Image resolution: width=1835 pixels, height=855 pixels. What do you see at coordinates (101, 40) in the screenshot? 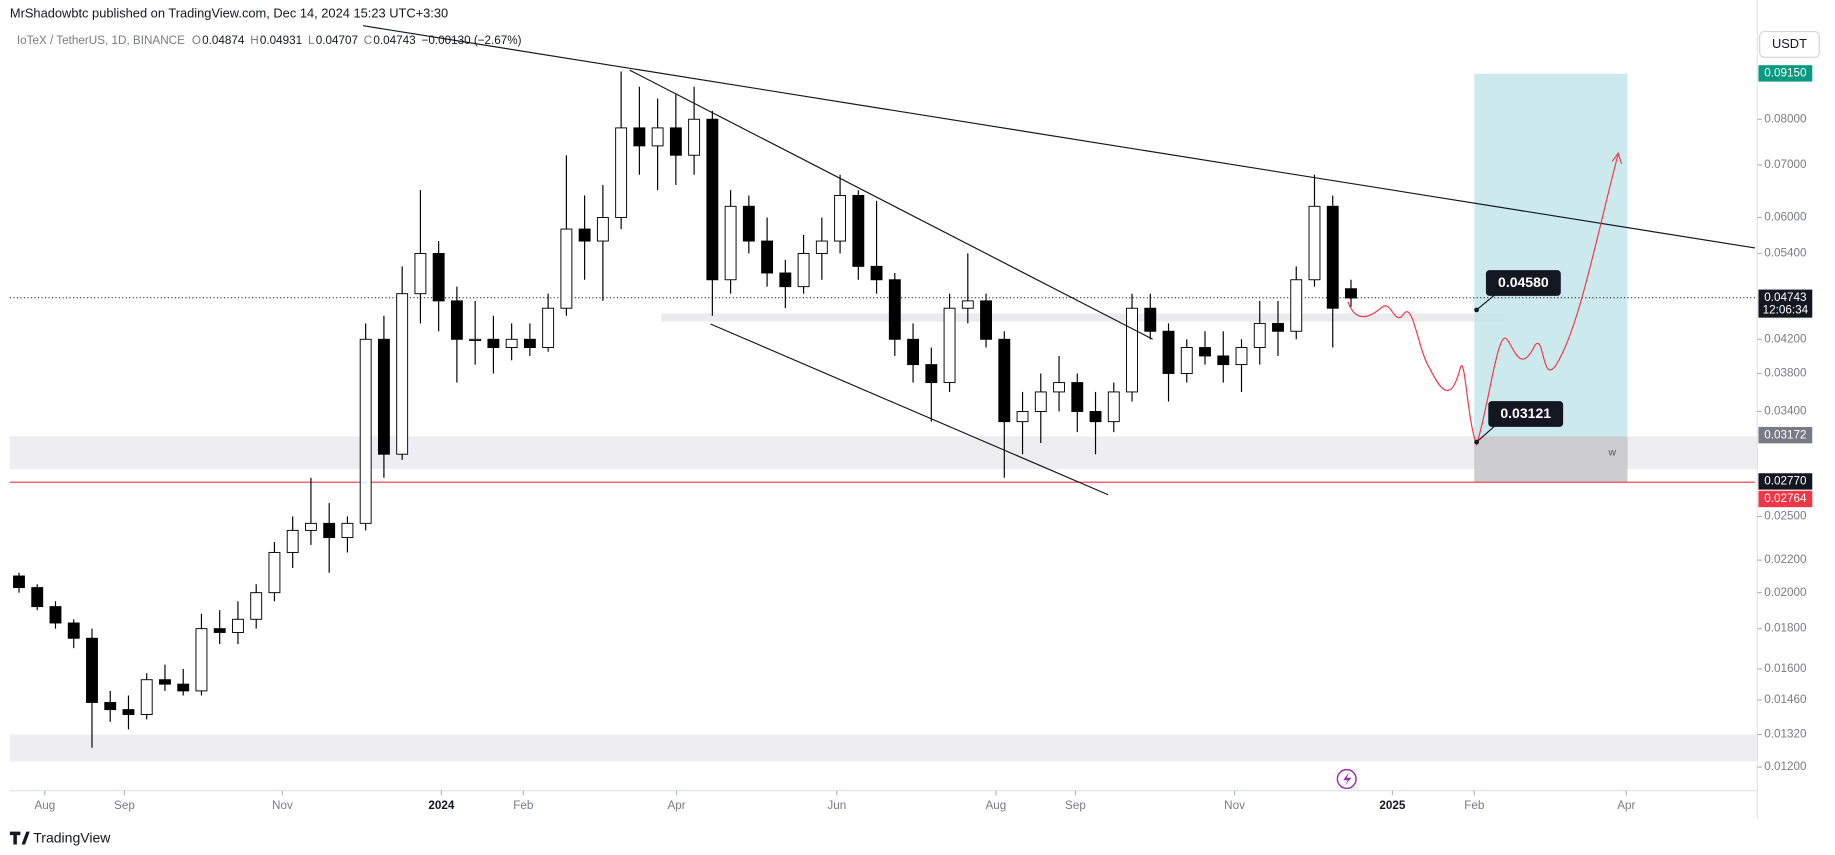
I see `symbol: IoTeX / TetherUS, 1D, BINANCE` at bounding box center [101, 40].